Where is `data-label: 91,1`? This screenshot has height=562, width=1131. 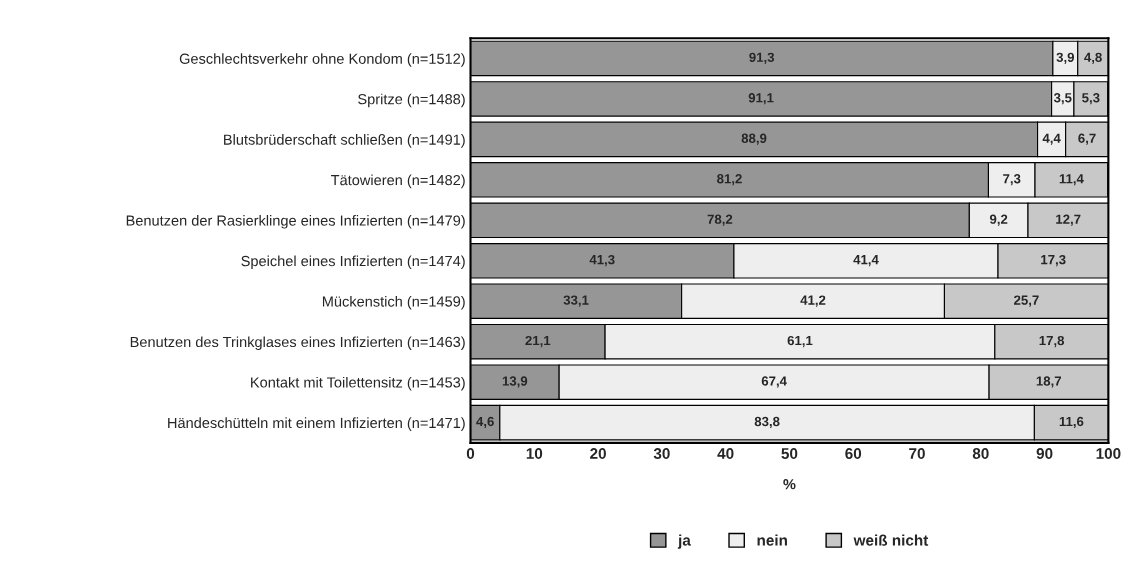 data-label: 91,1 is located at coordinates (761, 99).